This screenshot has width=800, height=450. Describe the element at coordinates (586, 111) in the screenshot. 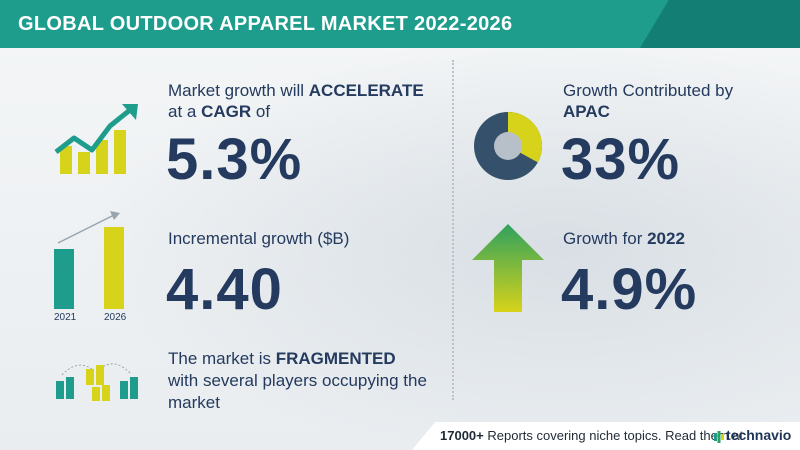

I see `region-name: APAC` at that location.